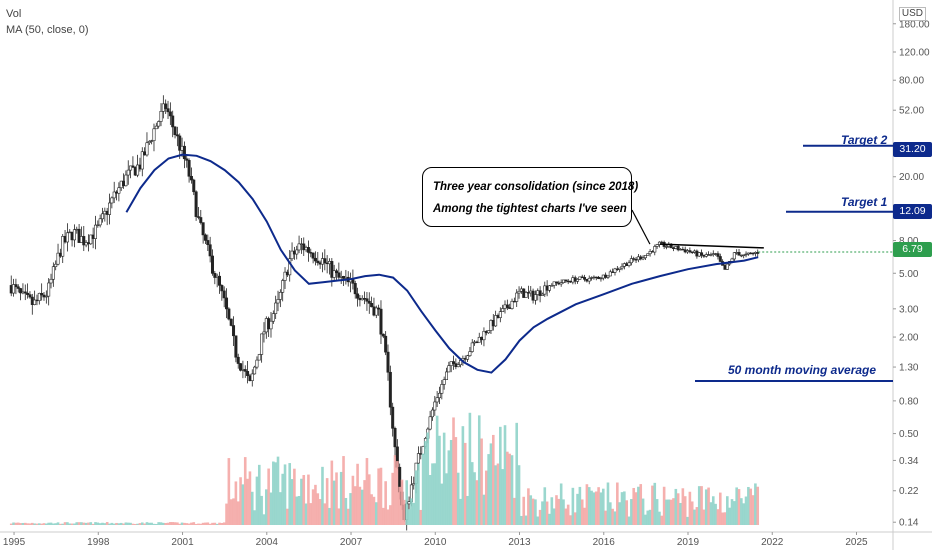 The width and height of the screenshot is (932, 550). I want to click on target-1-price-tag: 12.09, so click(912, 211).